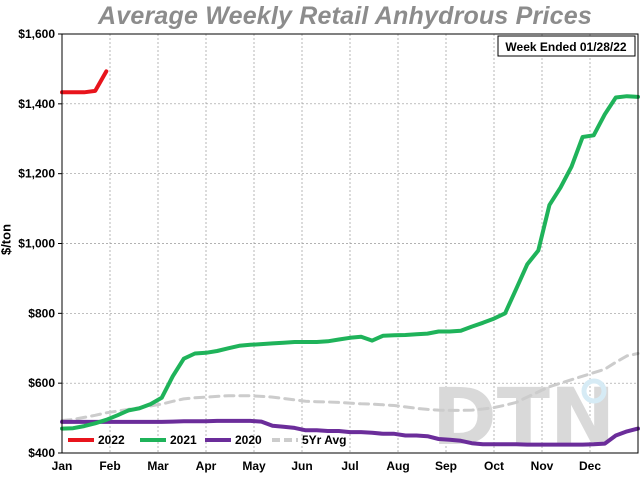 The image size is (640, 480). Describe the element at coordinates (350, 432) in the screenshot. I see `series-line-2020` at that location.